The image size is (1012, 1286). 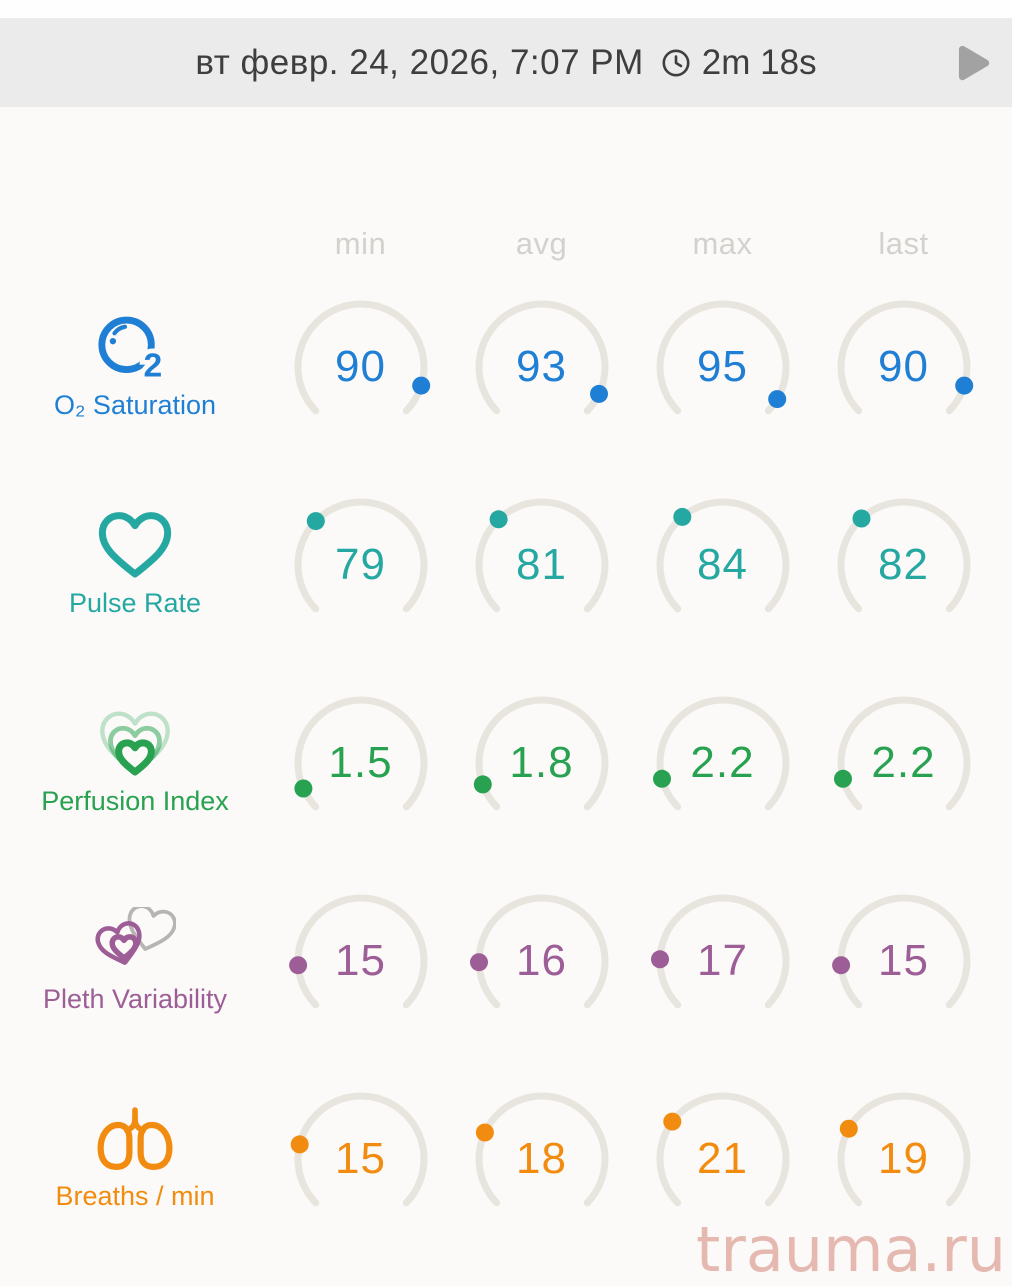 What do you see at coordinates (419, 62) in the screenshot?
I see `session-datetime: вт февр. 24, 2026, 7:07 PM` at bounding box center [419, 62].